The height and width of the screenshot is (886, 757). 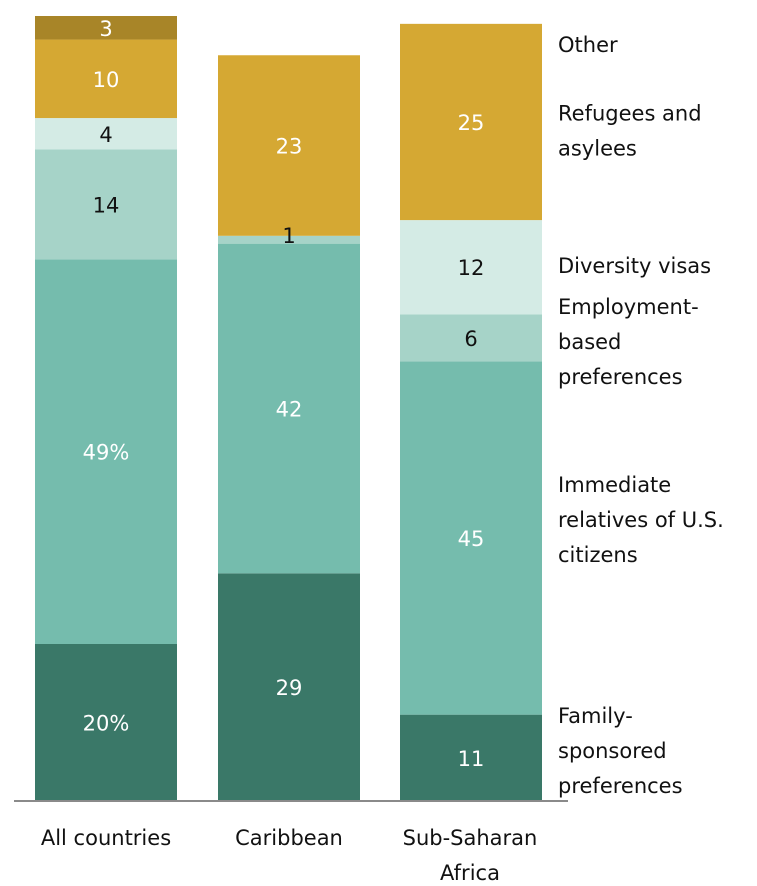 I want to click on bar-segment-caribbean-family-sponsored-preferences, so click(x=289, y=687).